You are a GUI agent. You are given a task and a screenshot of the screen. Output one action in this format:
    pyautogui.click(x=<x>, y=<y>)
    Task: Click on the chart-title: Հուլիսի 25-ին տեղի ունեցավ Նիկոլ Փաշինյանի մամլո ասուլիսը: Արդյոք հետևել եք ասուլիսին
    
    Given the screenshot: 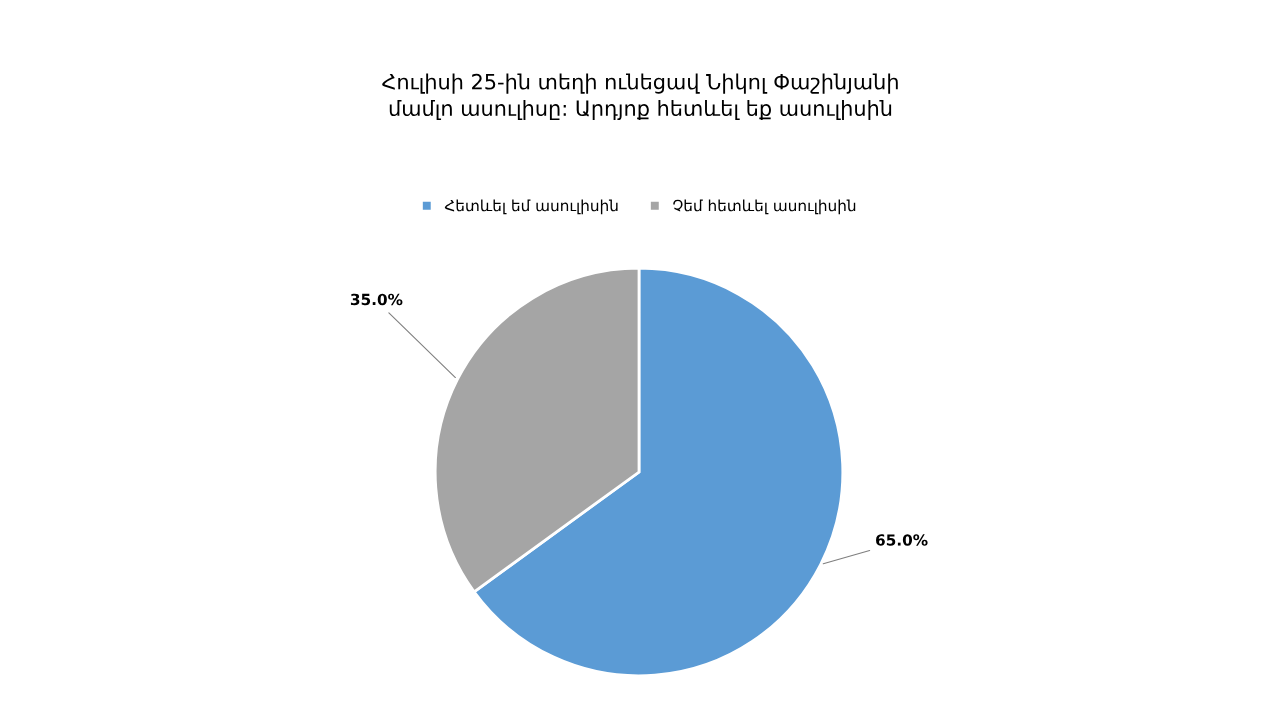 What is the action you would take?
    pyautogui.click(x=640, y=97)
    